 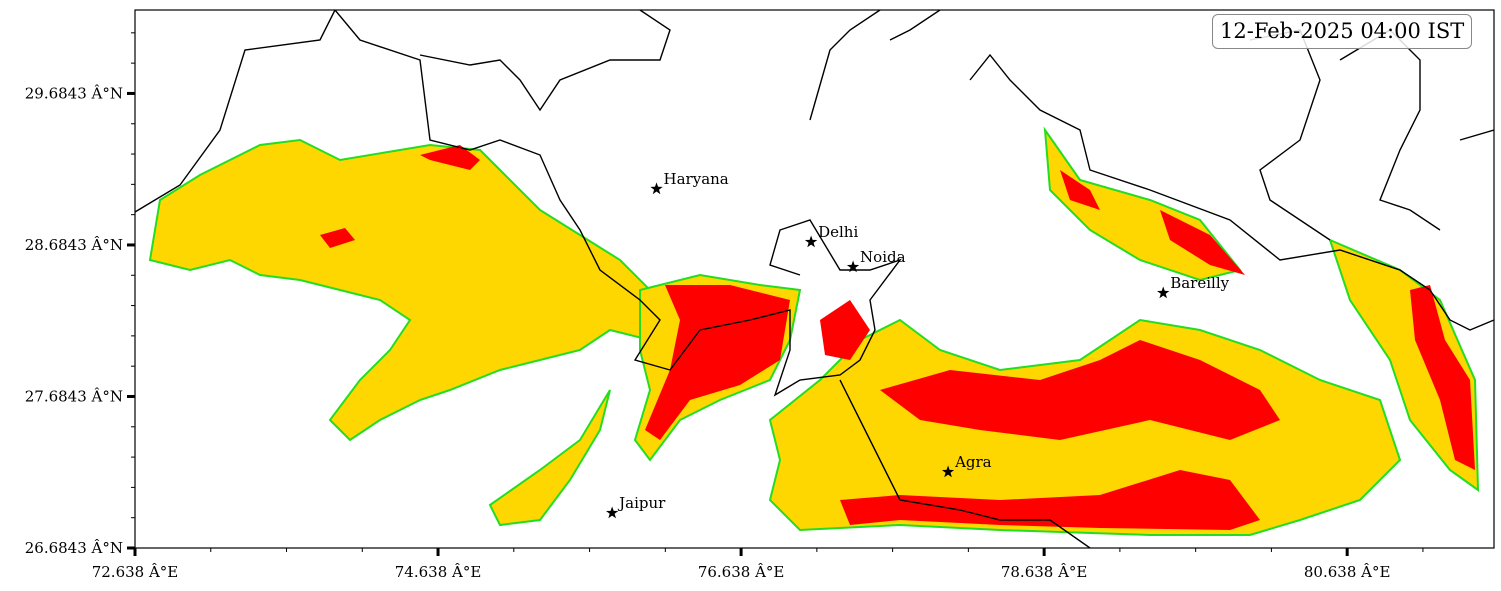 What do you see at coordinates (549, 458) in the screenshot?
I see `fog-region-southwest` at bounding box center [549, 458].